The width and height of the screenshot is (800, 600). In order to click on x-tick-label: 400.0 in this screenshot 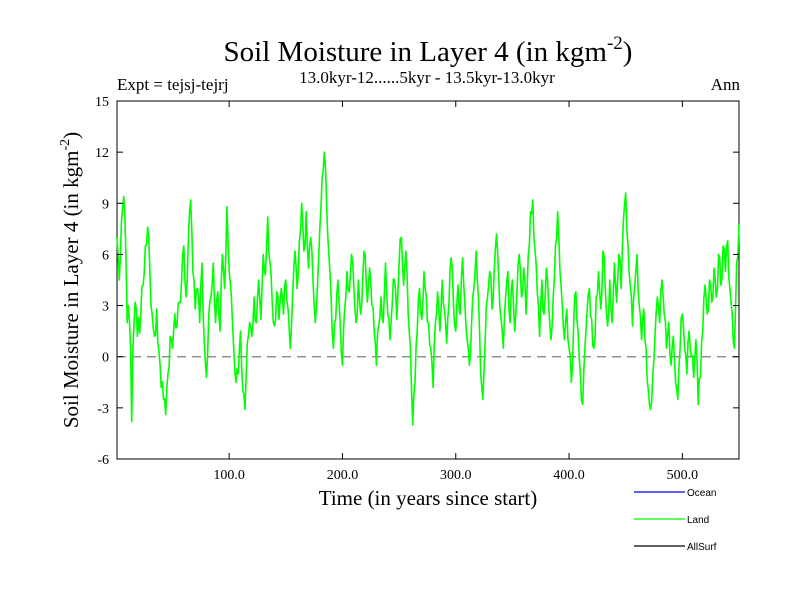, I will do `click(569, 475)`.